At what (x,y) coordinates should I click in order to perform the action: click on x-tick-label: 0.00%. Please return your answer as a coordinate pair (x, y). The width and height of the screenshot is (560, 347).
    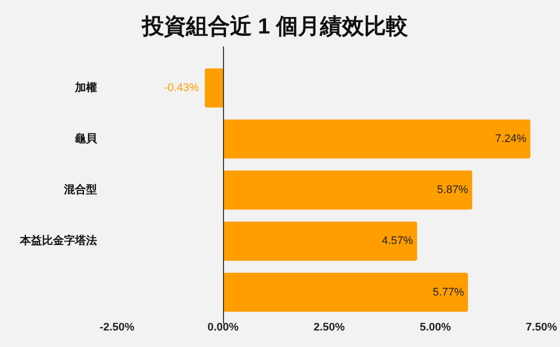
    Looking at the image, I should click on (223, 327).